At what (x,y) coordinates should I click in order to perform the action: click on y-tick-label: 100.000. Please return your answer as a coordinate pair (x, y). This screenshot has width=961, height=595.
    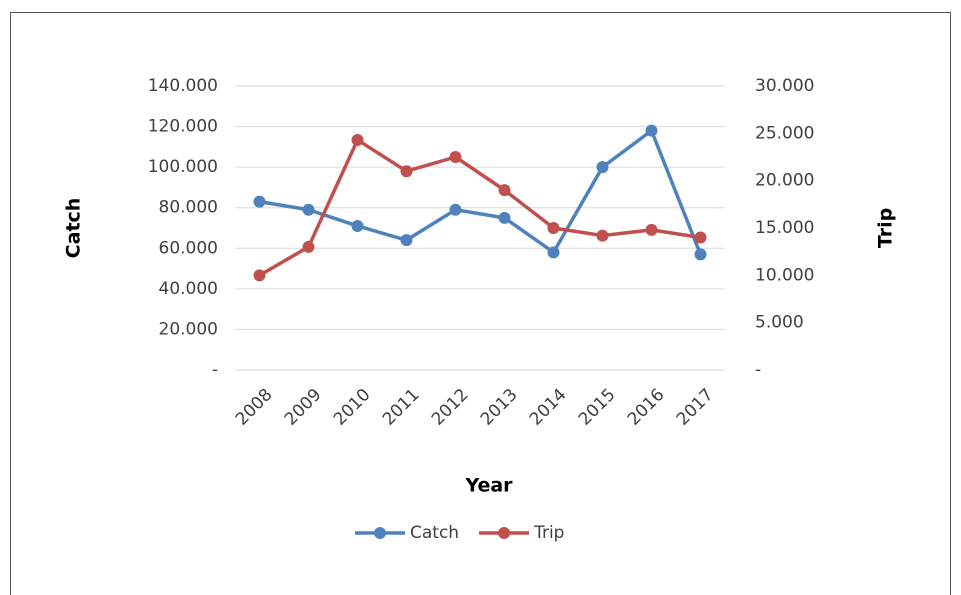
    Looking at the image, I should click on (183, 167).